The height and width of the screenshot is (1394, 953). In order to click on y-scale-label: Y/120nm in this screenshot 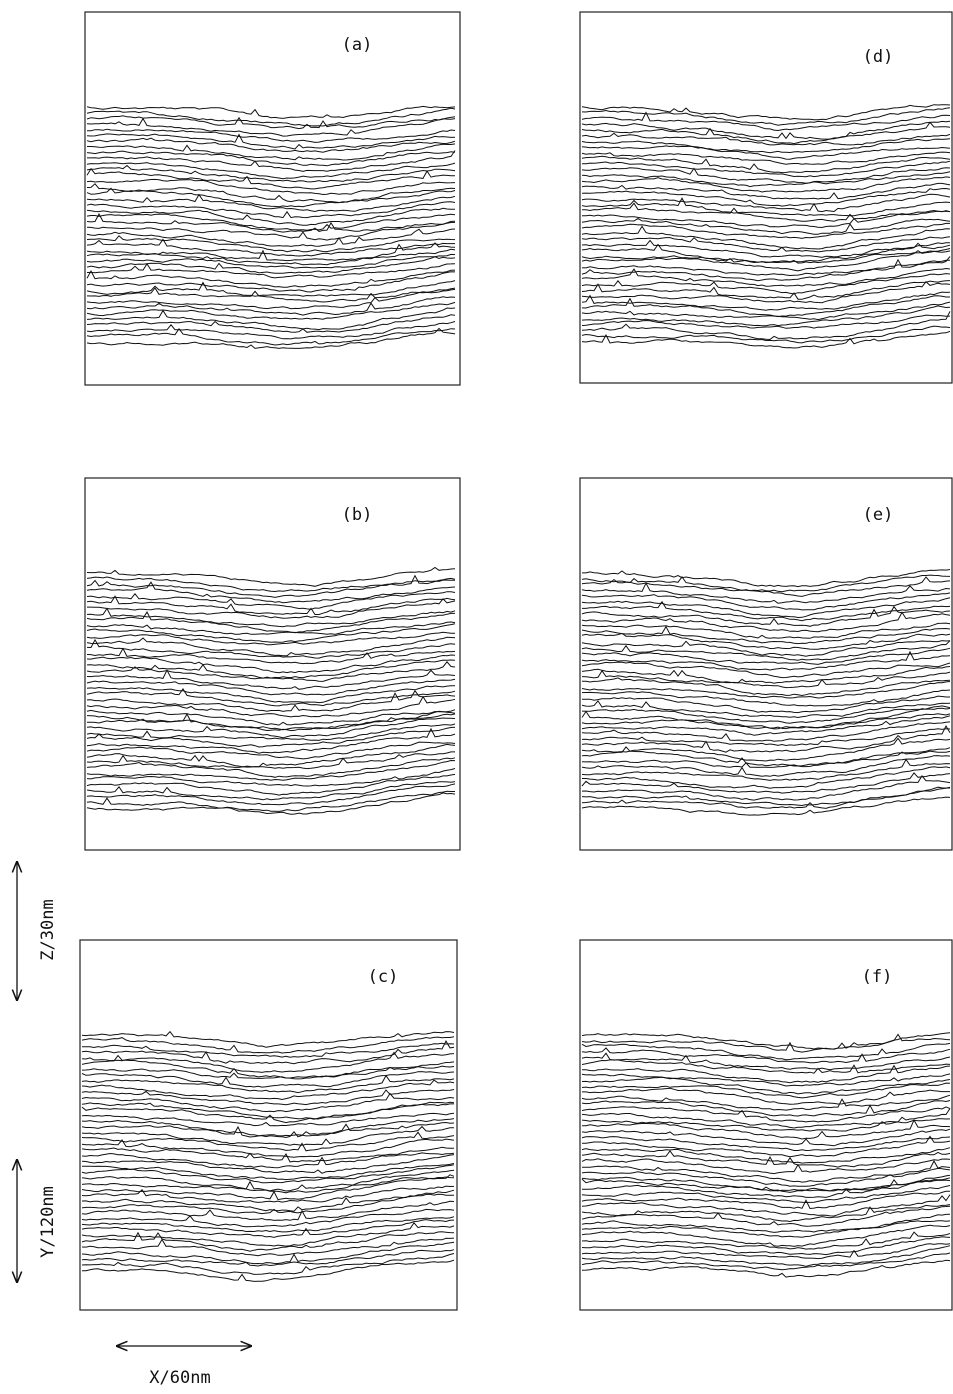, I will do `click(48, 1222)`.